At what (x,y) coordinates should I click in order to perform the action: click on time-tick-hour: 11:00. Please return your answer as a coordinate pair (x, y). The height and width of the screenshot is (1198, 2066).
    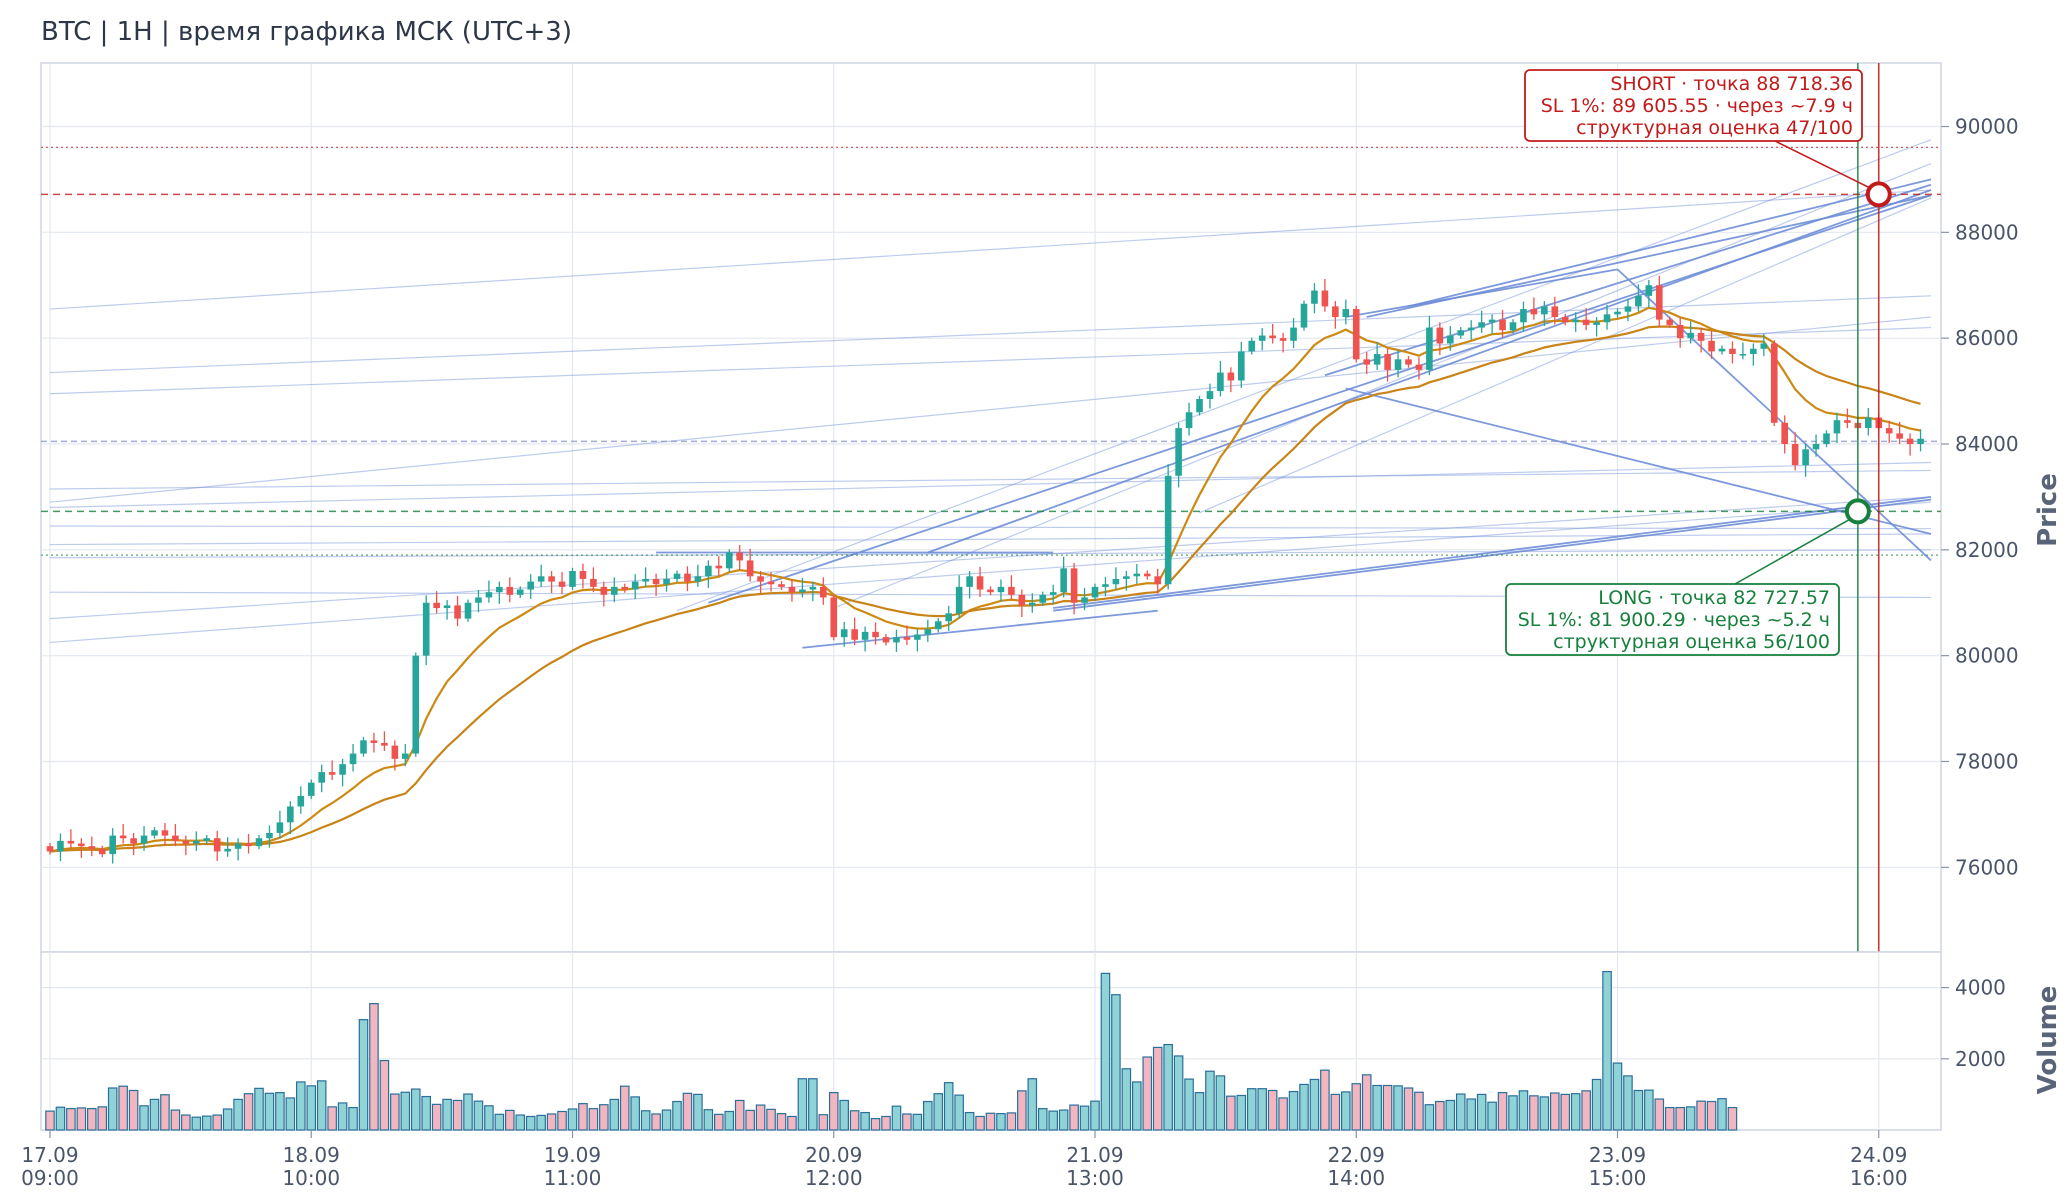
    Looking at the image, I should click on (573, 1178).